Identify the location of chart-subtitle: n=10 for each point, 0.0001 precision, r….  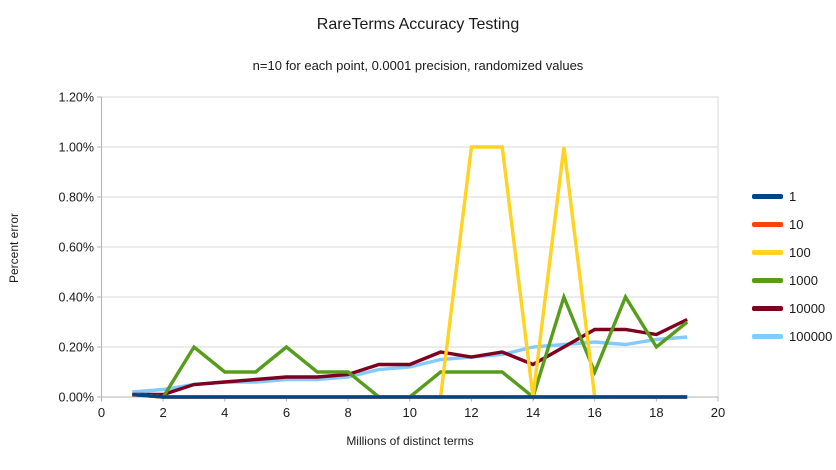
(418, 65).